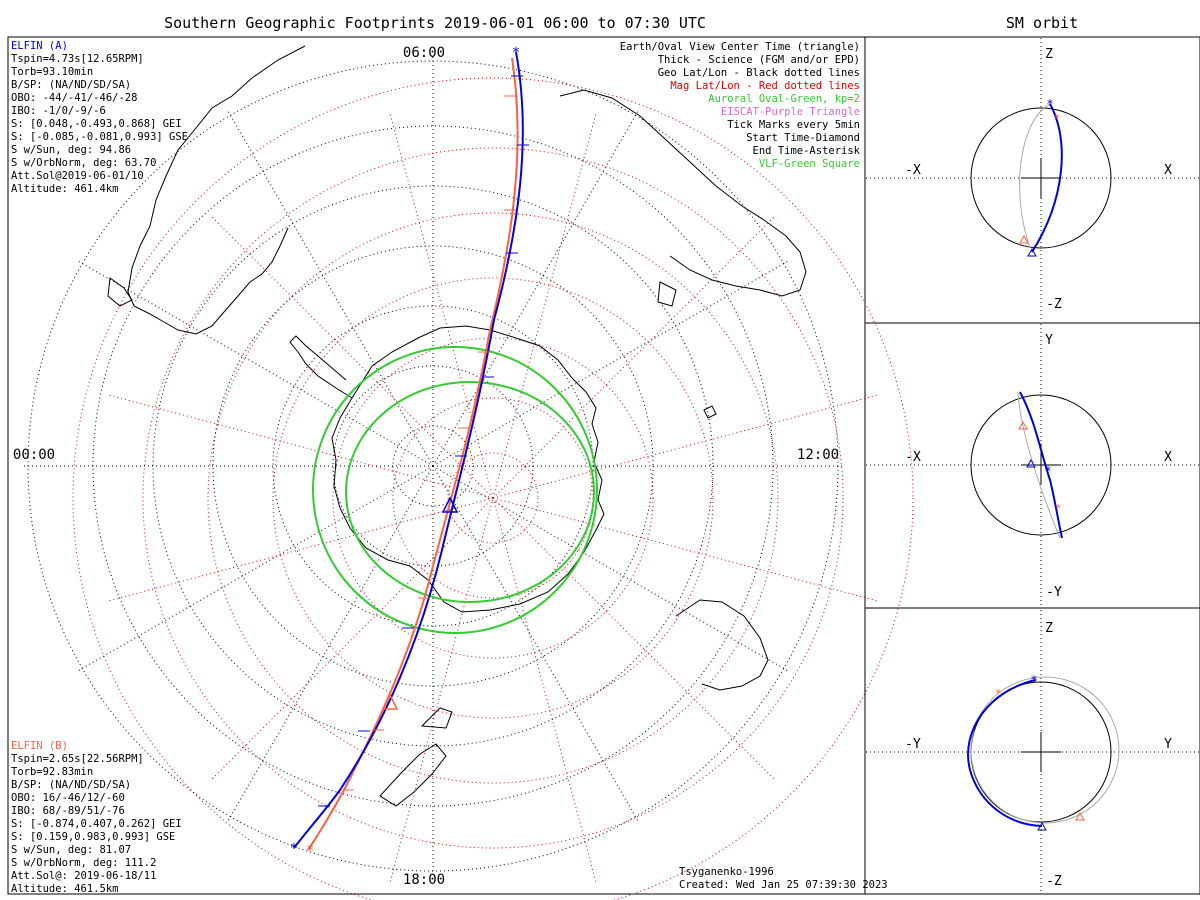  I want to click on elfin-b-end-asterisk: *, so click(310, 851).